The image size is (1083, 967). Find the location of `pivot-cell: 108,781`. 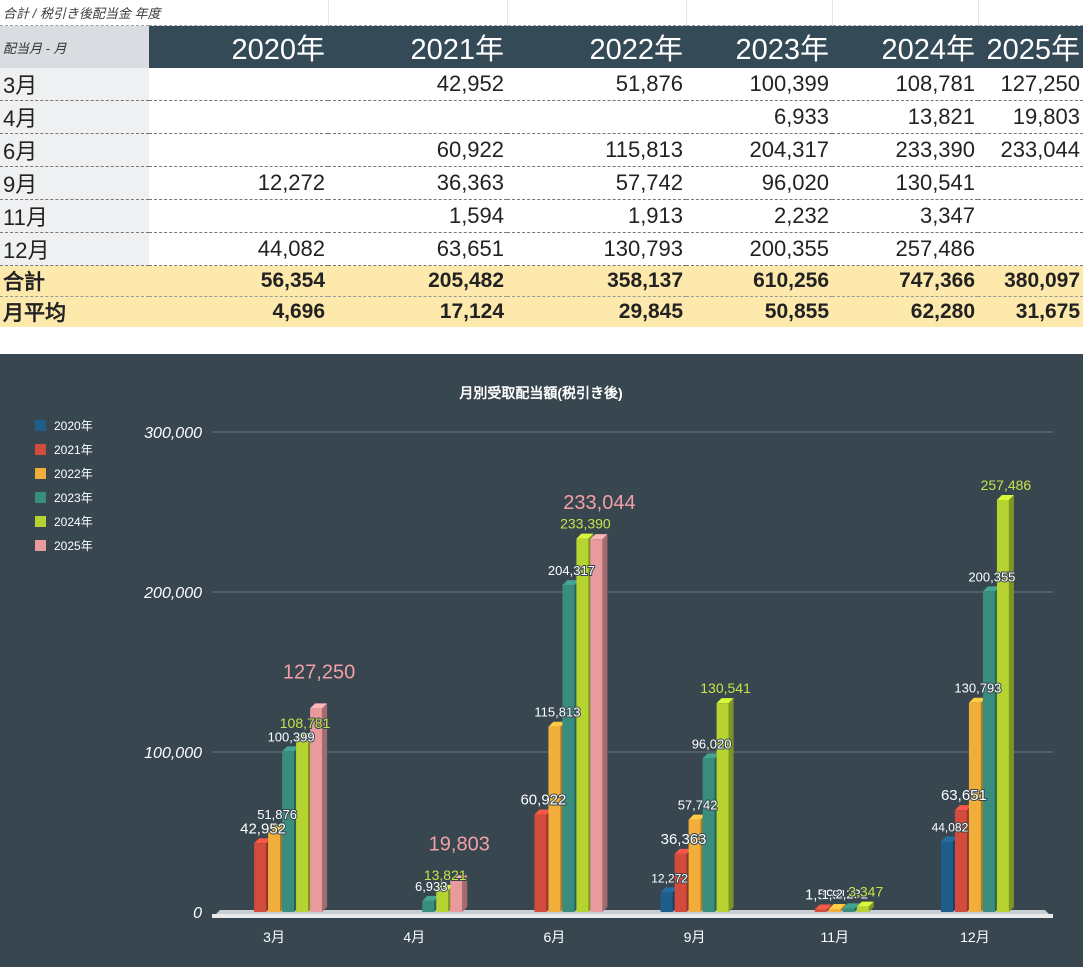

pivot-cell: 108,781 is located at coordinates (905, 84).